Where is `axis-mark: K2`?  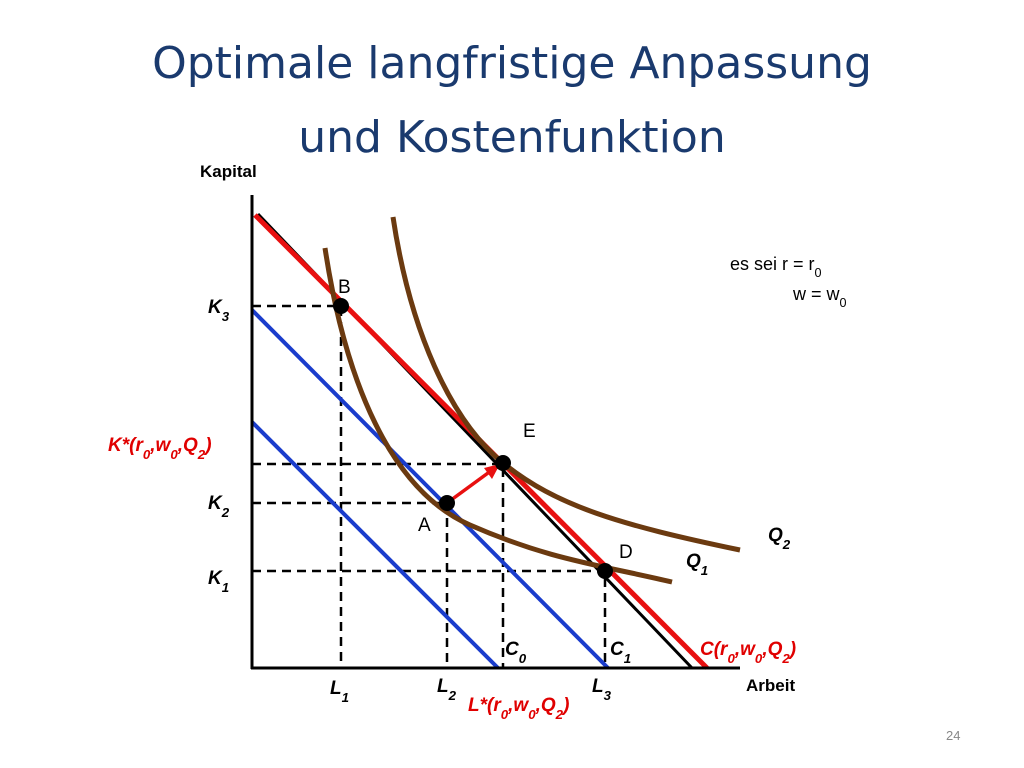
axis-mark: K2 is located at coordinates (219, 506).